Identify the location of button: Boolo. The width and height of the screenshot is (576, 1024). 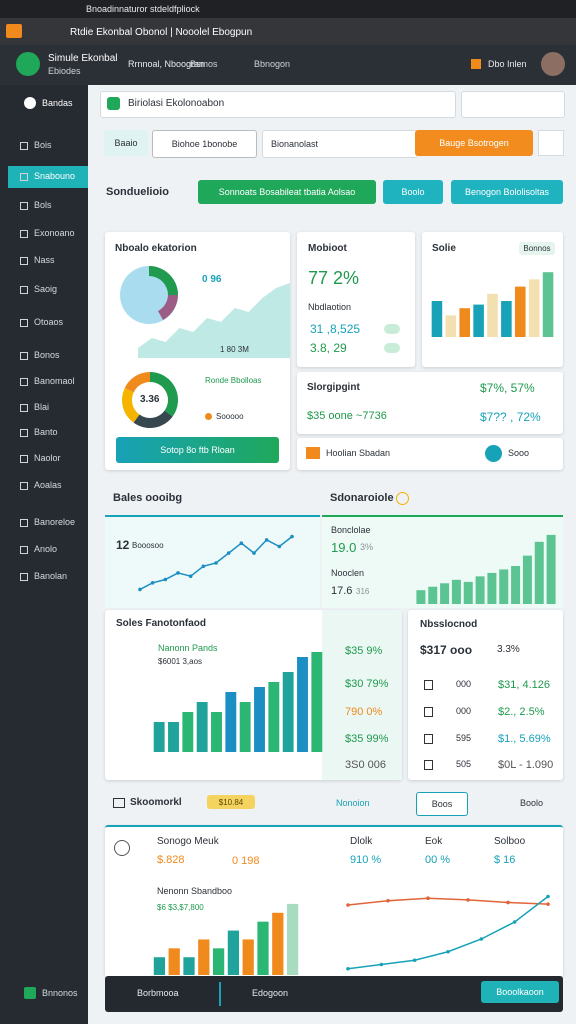
(413, 192).